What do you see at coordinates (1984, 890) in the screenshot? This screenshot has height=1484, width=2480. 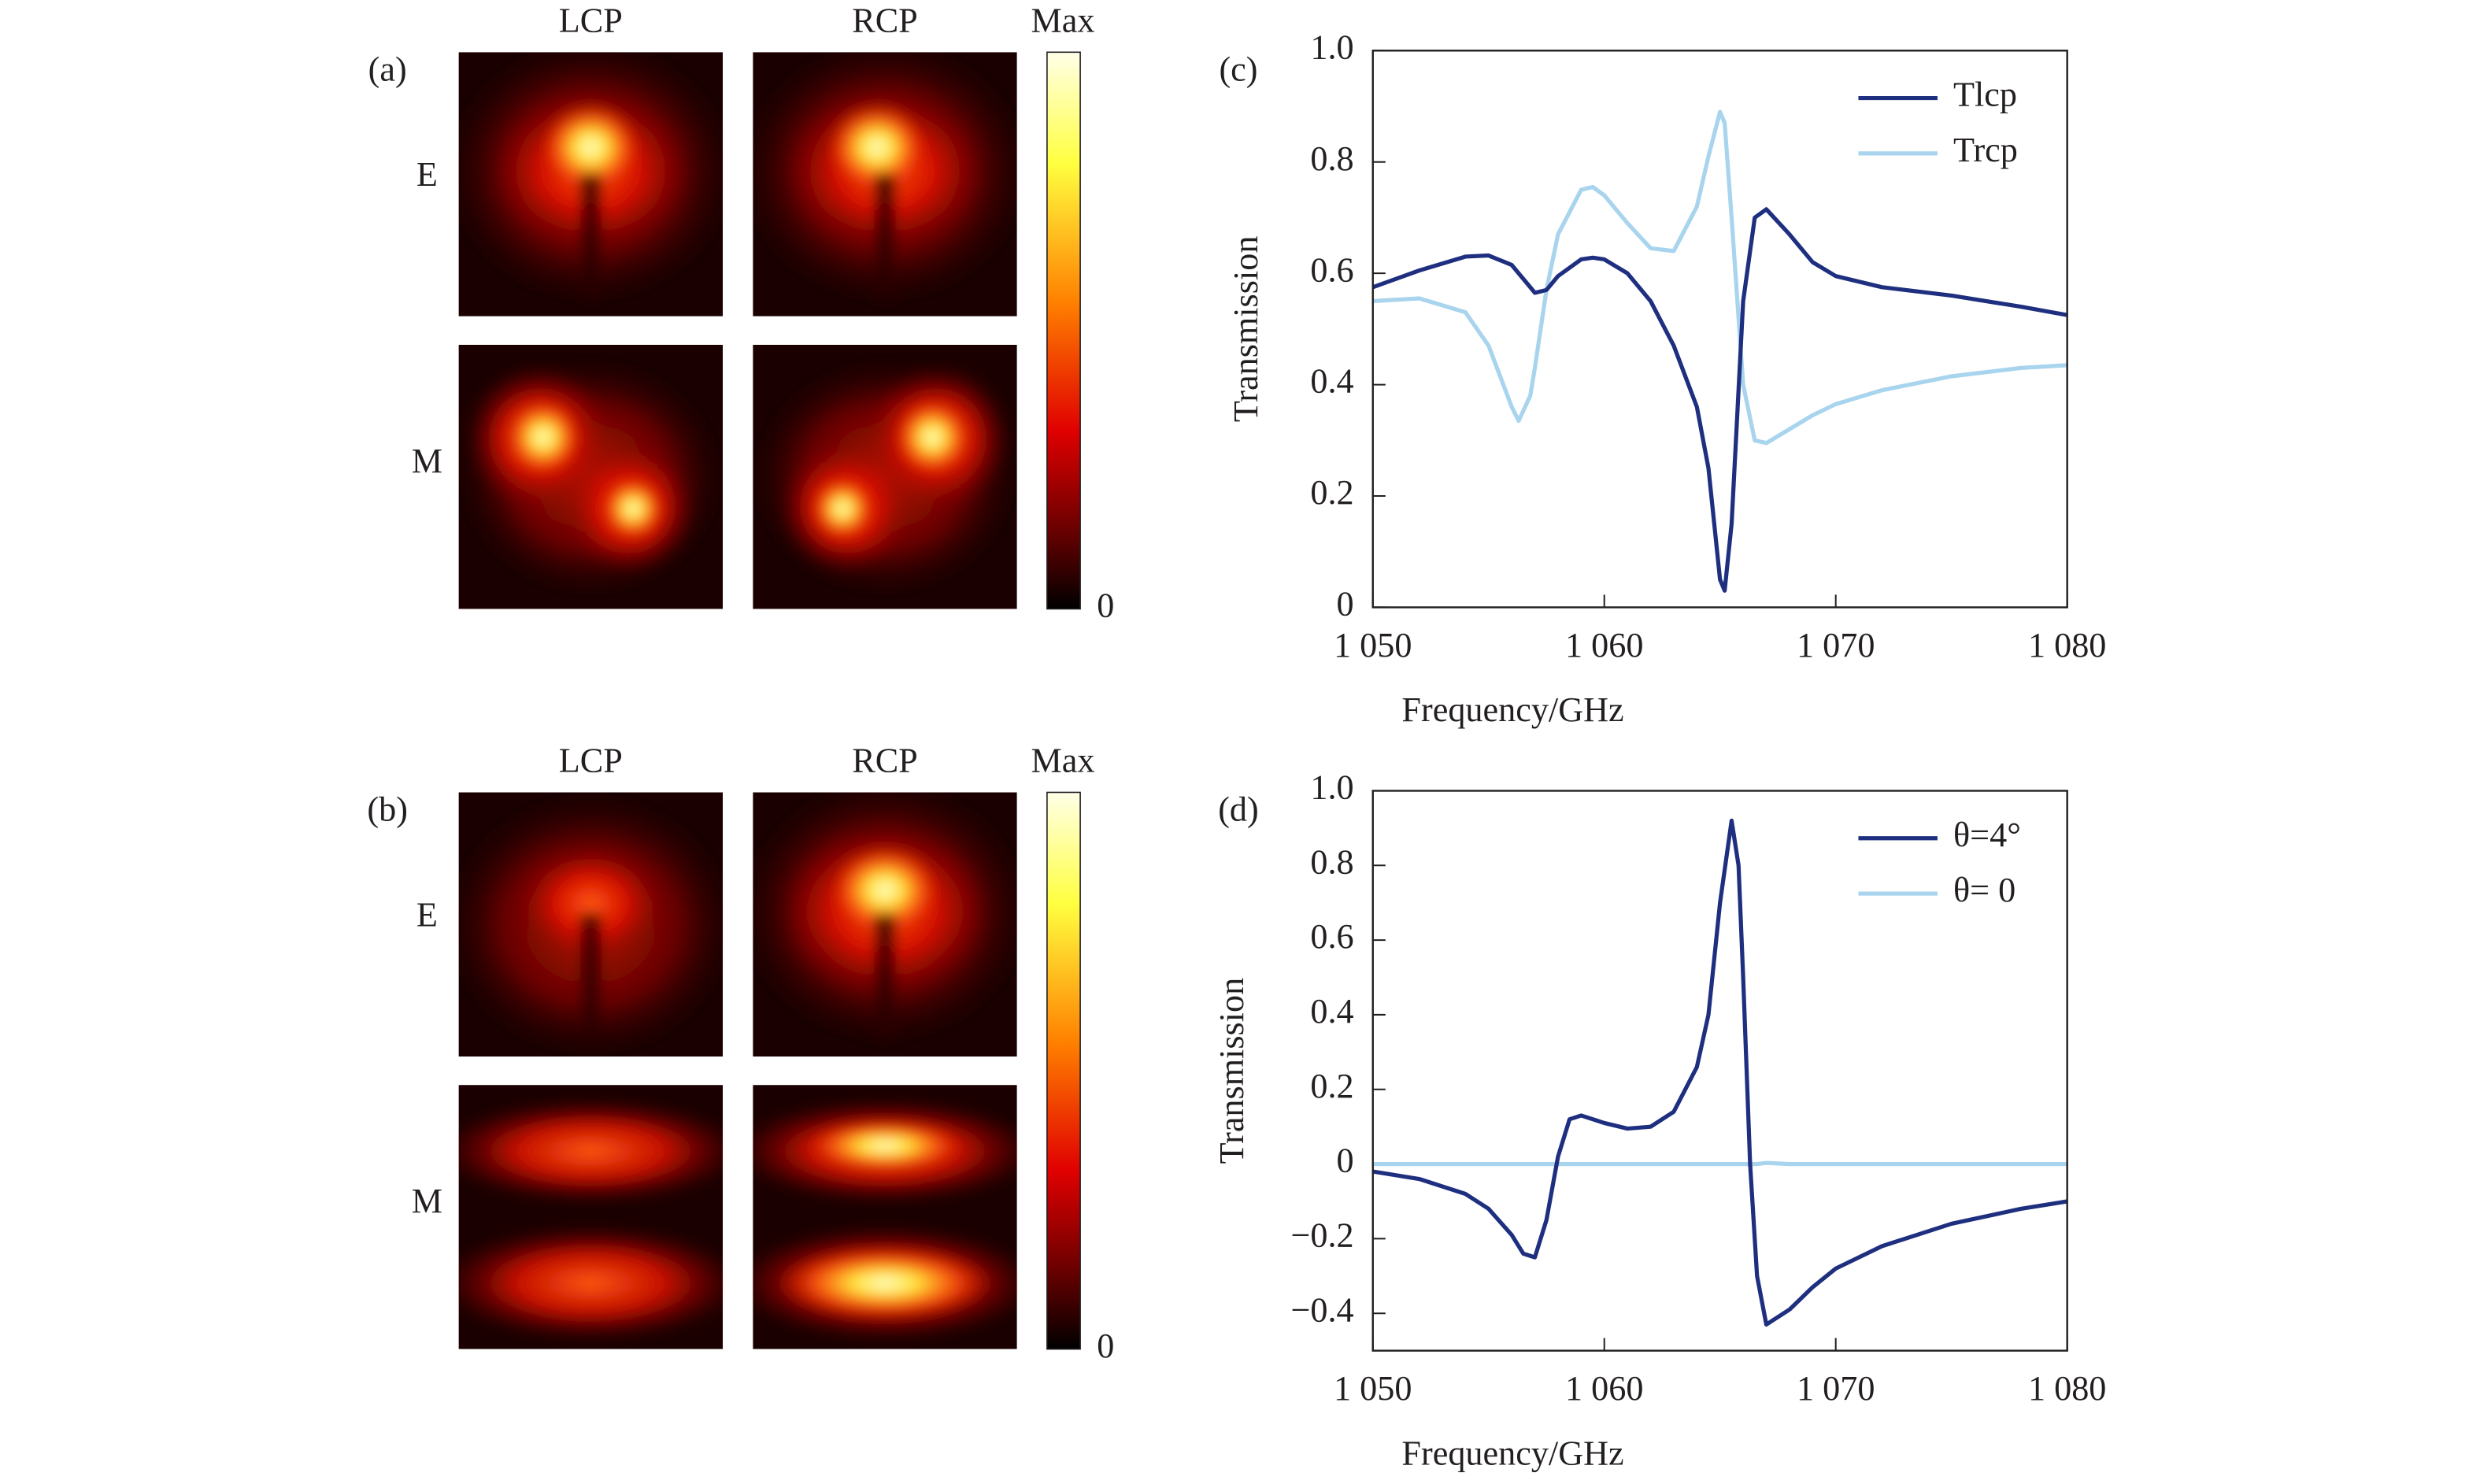 I see `legend-label: θ= 0` at bounding box center [1984, 890].